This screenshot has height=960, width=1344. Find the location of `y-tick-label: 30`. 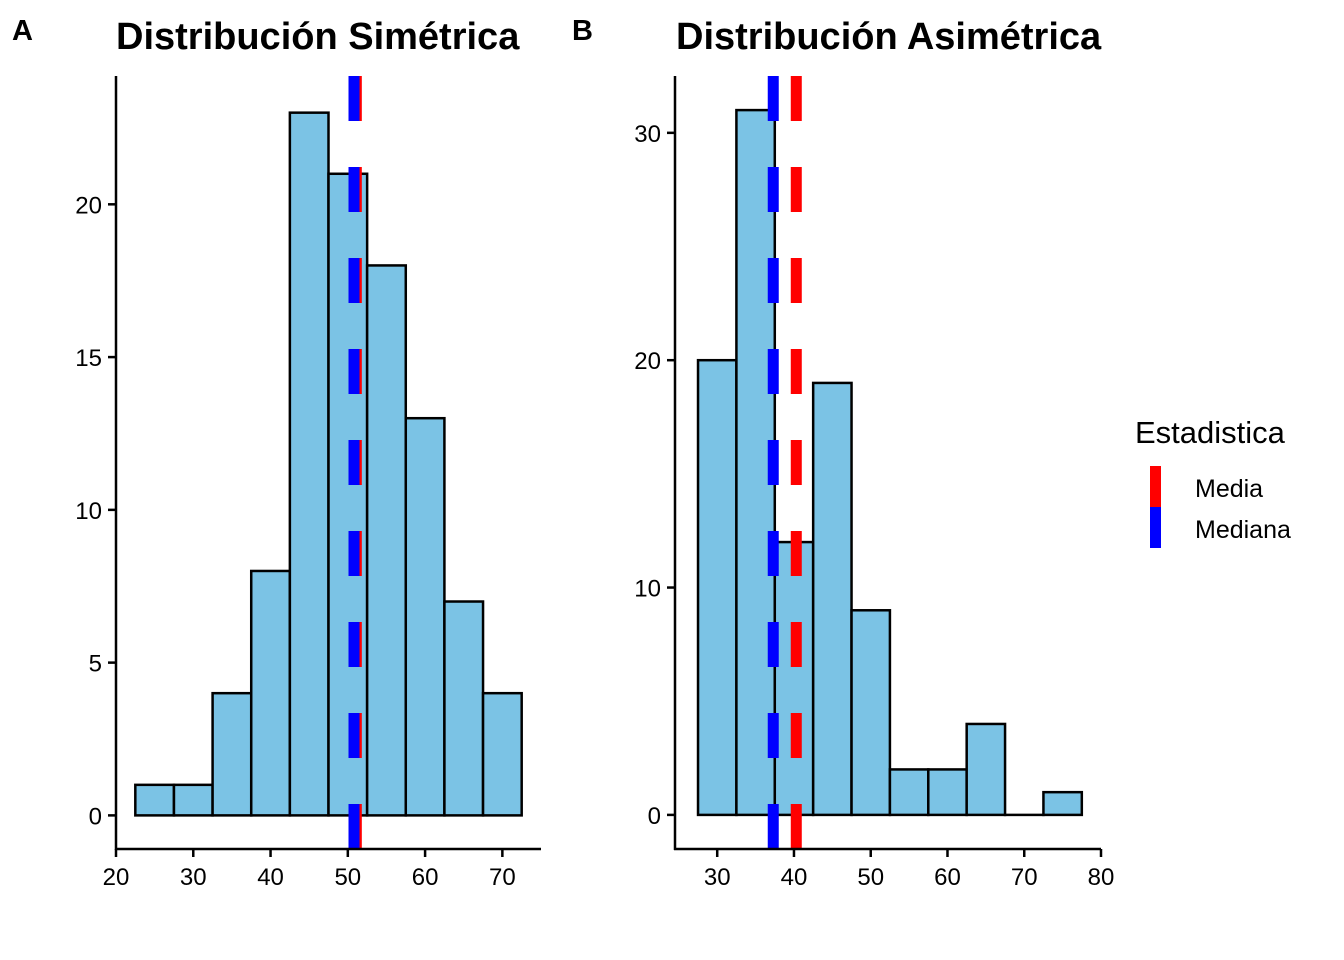

y-tick-label: 30 is located at coordinates (647, 134).